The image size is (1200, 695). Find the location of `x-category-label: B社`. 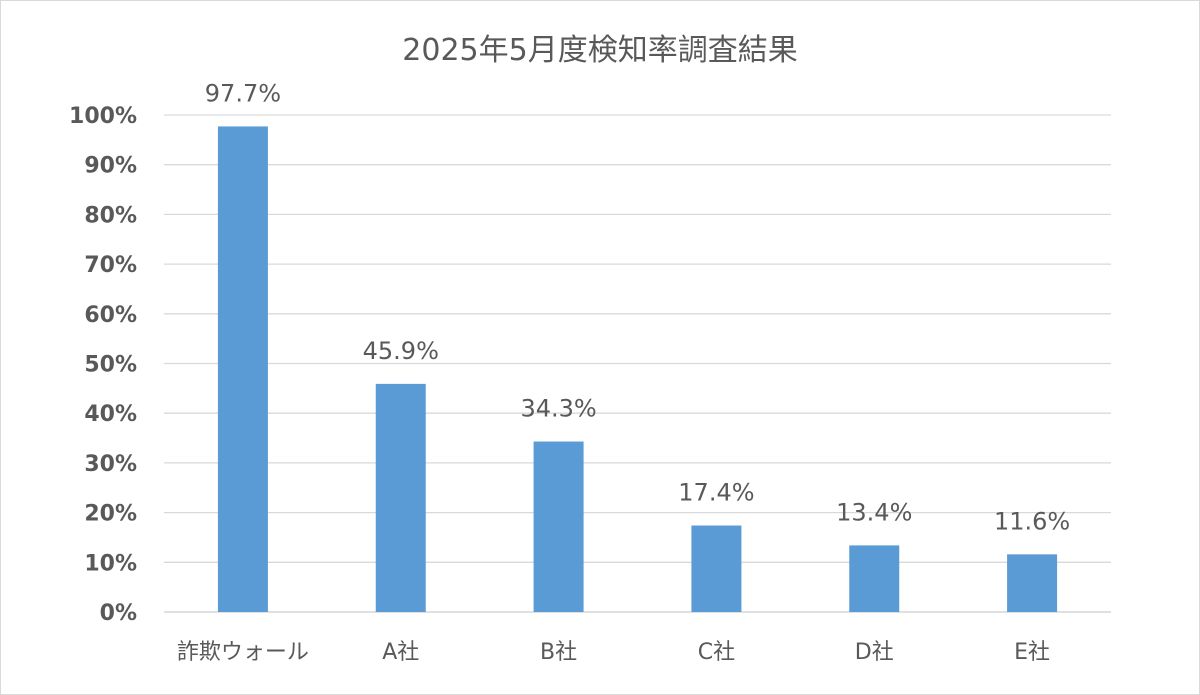

x-category-label: B社 is located at coordinates (558, 652).